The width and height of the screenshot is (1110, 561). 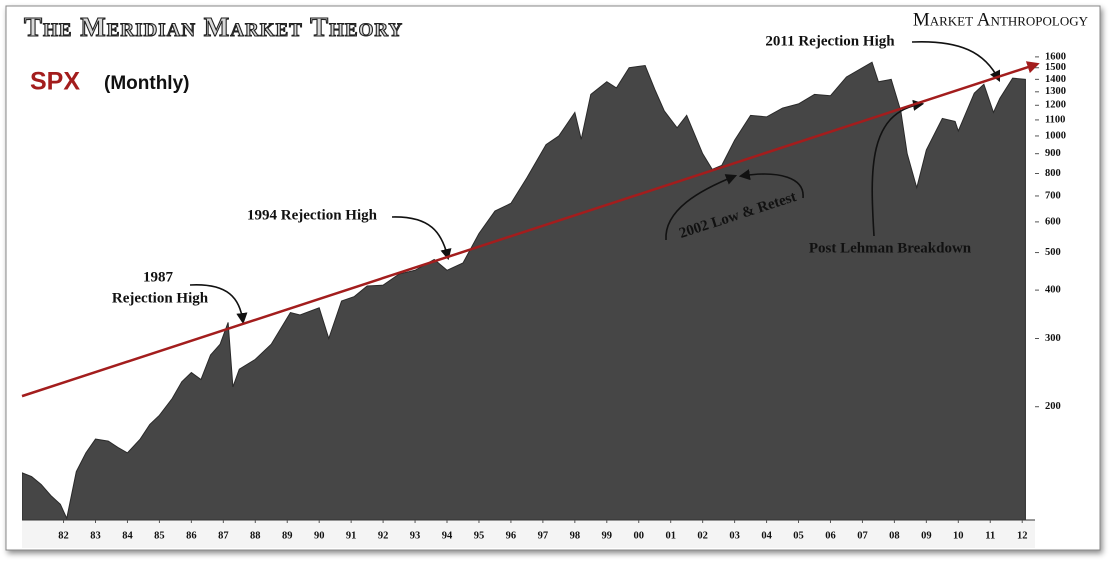 I want to click on x-tick-label: 98, so click(x=575, y=535).